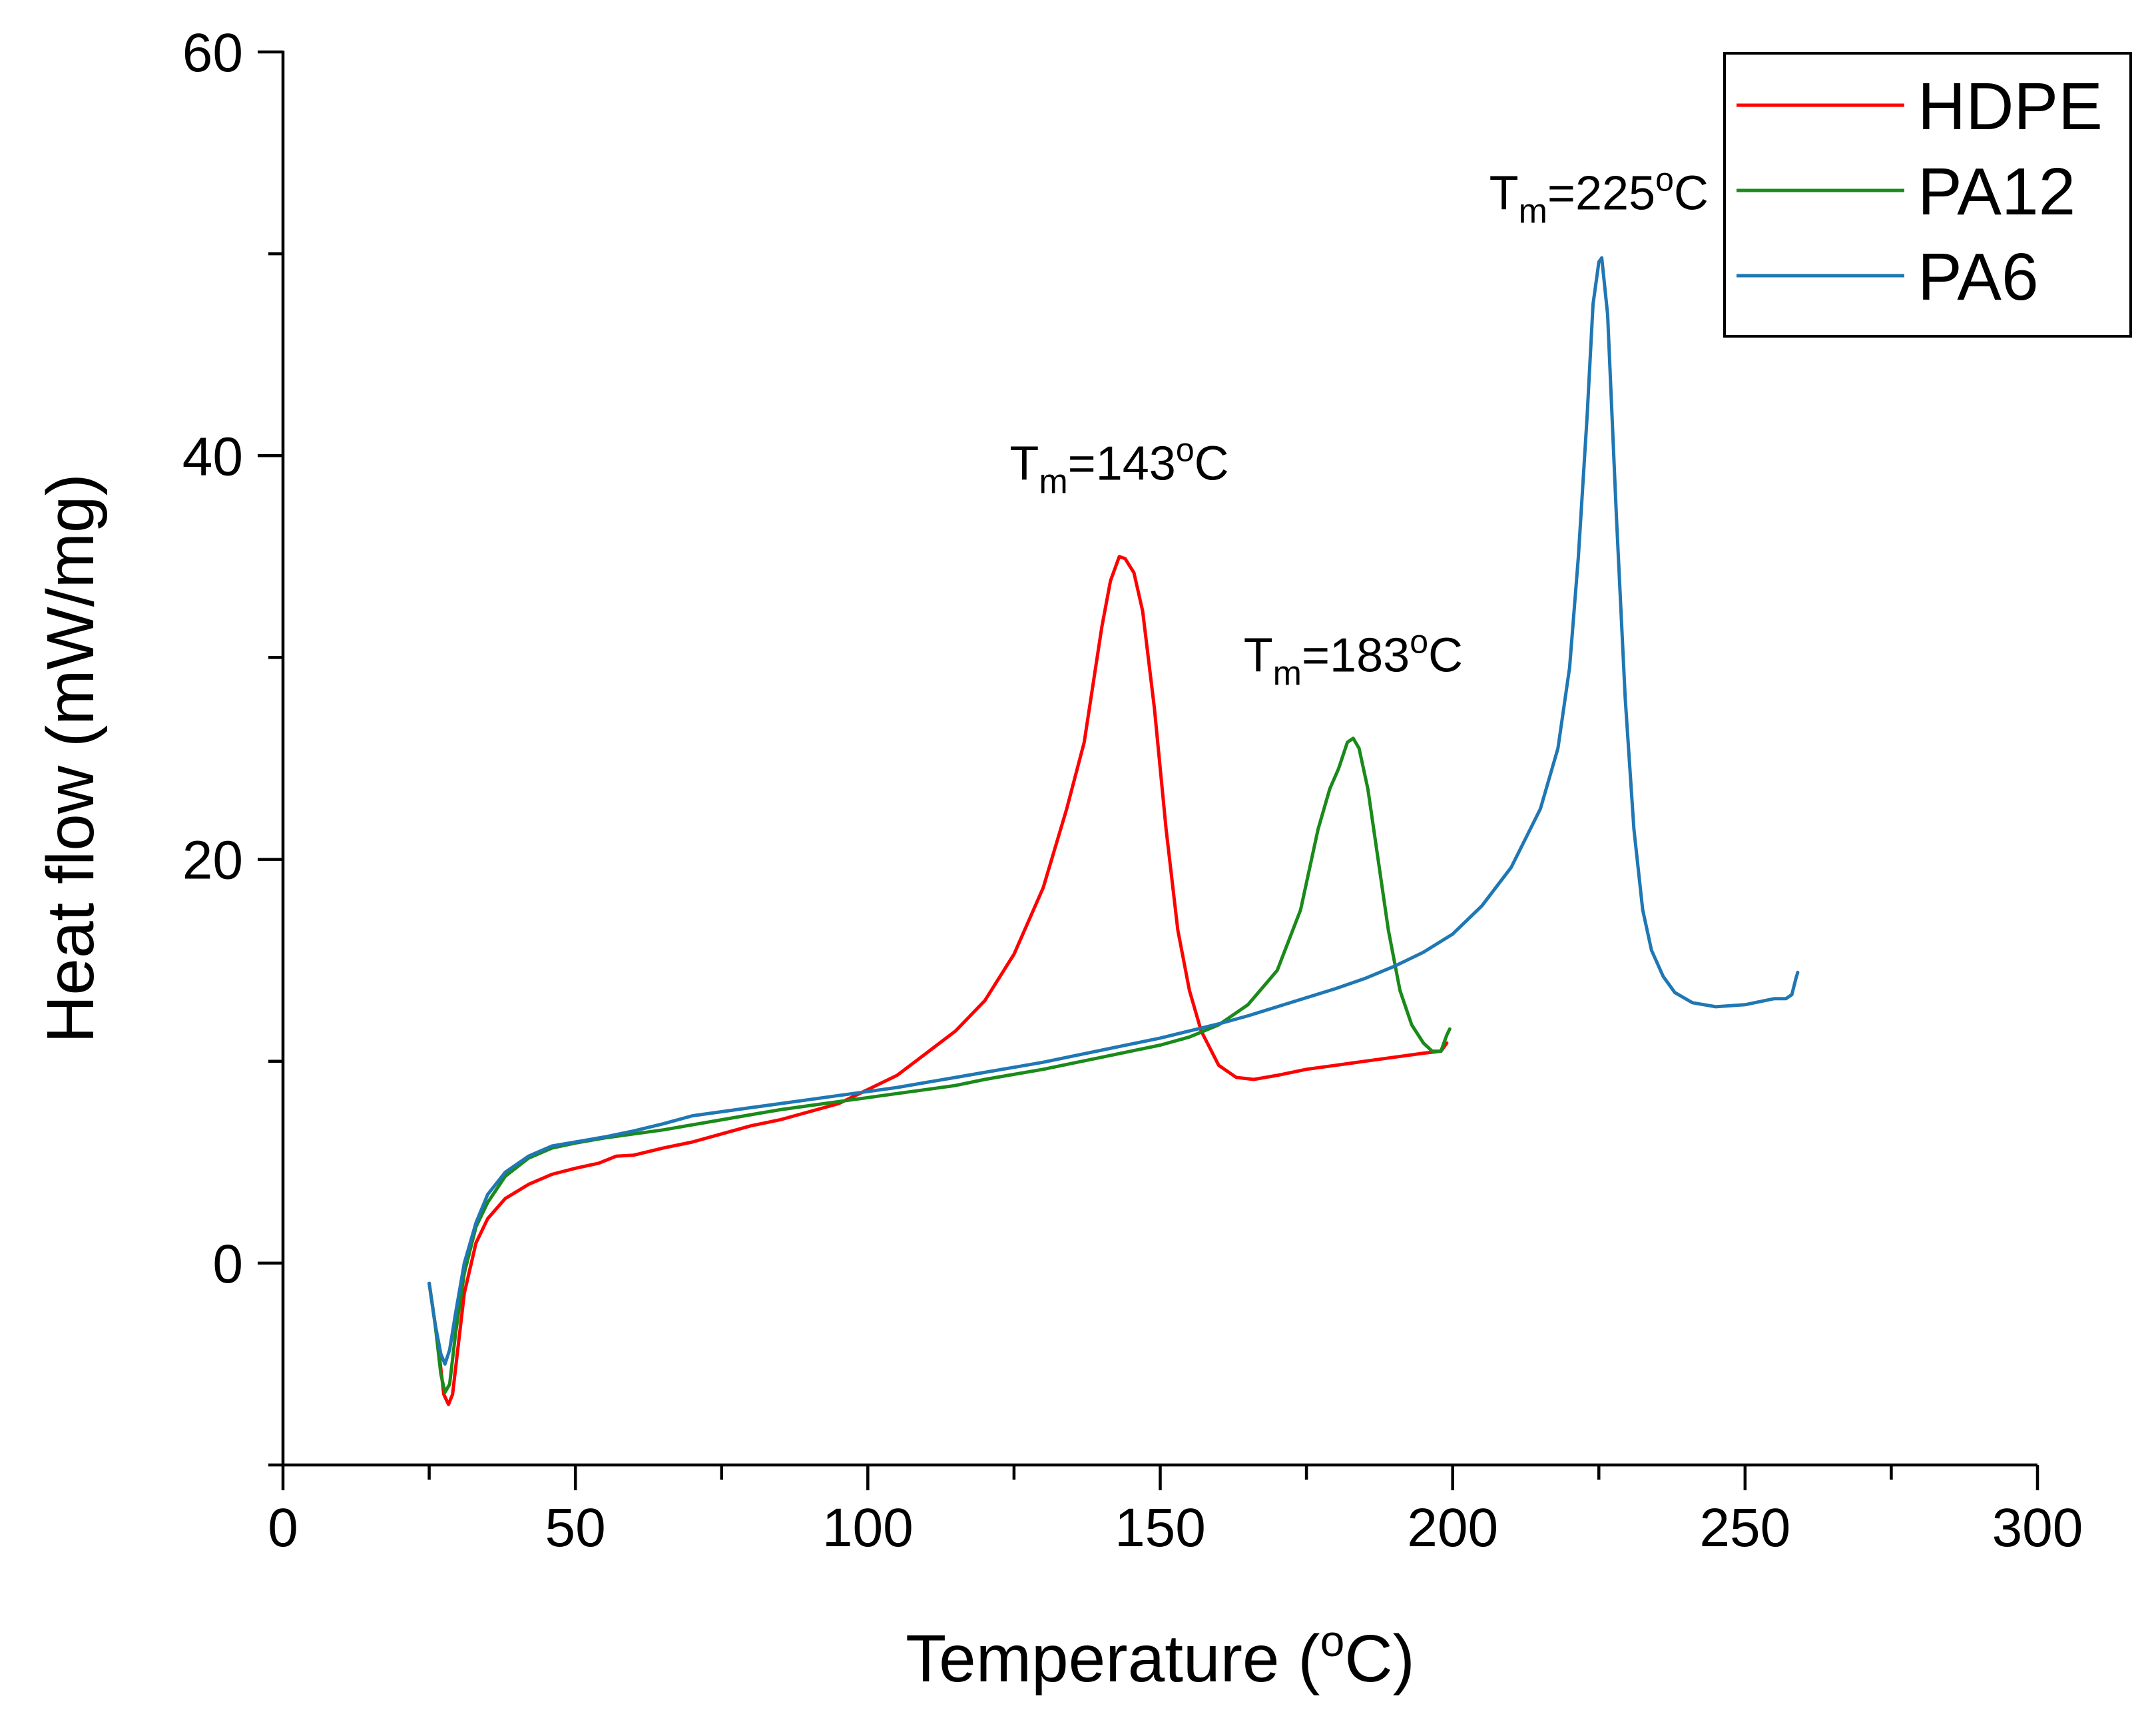 This screenshot has height=1726, width=2156. I want to click on tm-annotation-text: Tm=143oC, so click(1118, 467).